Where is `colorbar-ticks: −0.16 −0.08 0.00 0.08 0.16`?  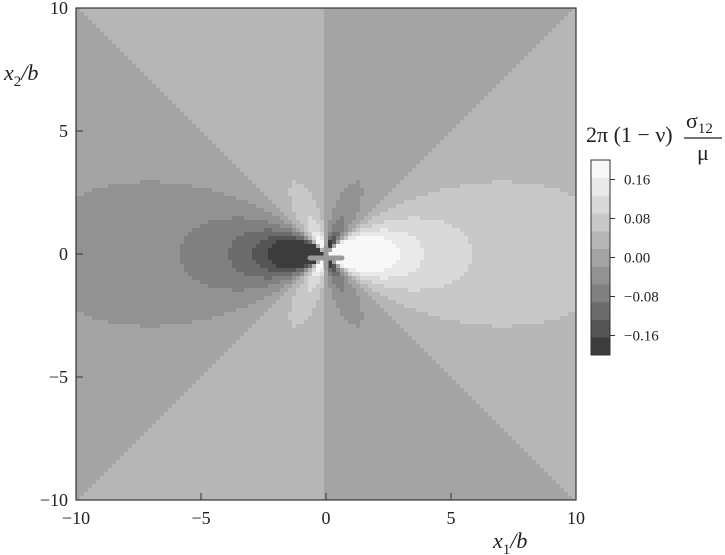
colorbar-ticks: −0.16 −0.08 0.00 0.08 0.16 is located at coordinates (634, 259).